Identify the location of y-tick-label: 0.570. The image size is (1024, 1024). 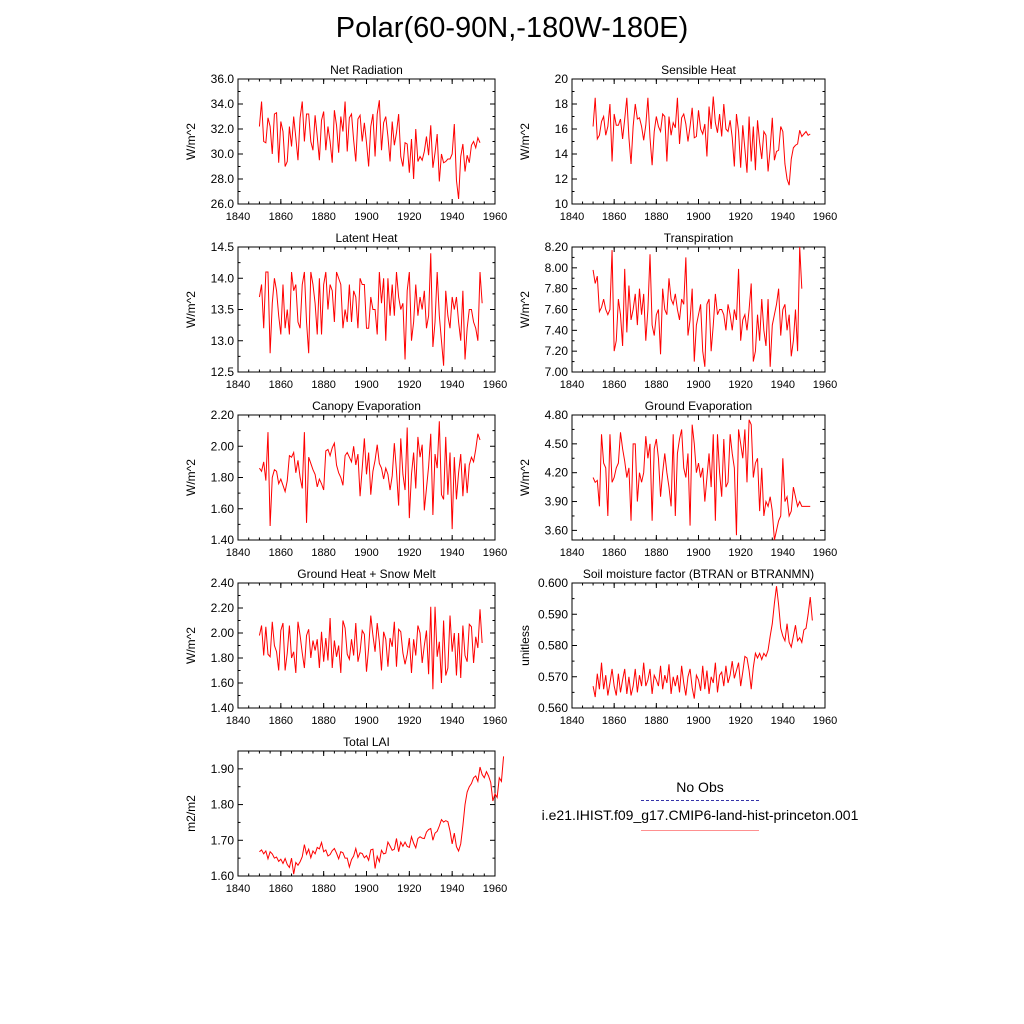
(553, 677).